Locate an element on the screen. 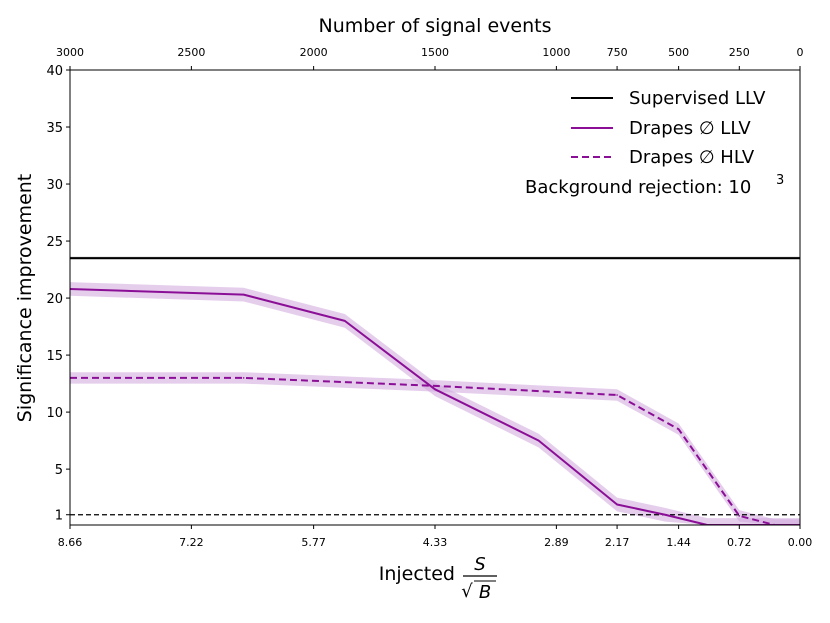 Image resolution: width=830 pixels, height=623 pixels. top-tick-label: 2000 is located at coordinates (314, 52).